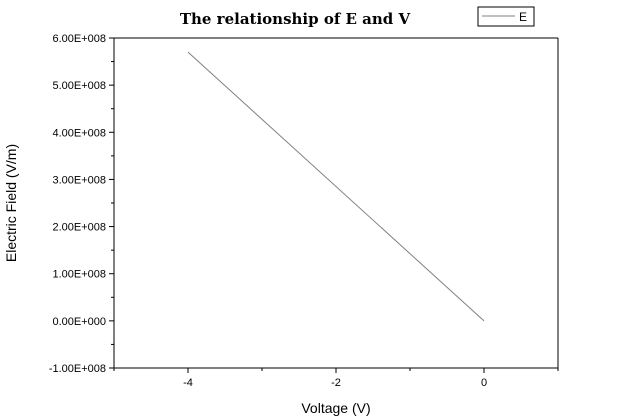 The height and width of the screenshot is (419, 640). I want to click on legend: E, so click(506, 16).